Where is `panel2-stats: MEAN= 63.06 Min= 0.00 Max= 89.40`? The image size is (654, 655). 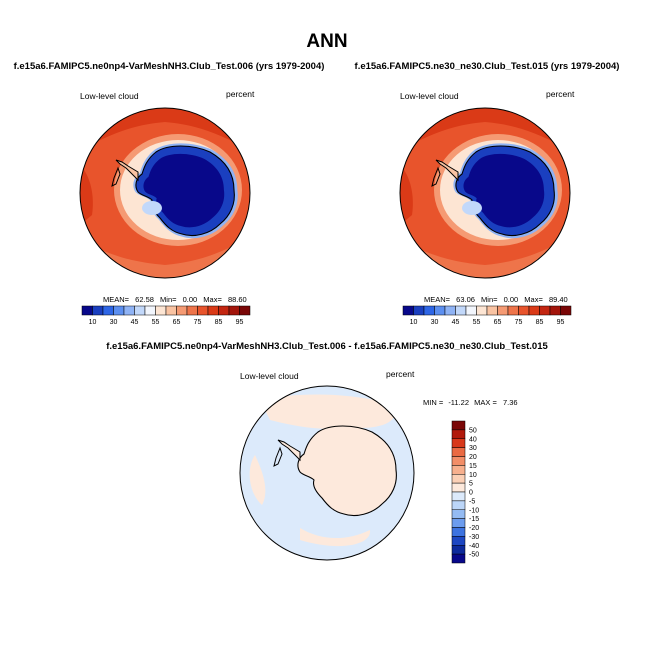
panel2-stats: MEAN= 63.06 Min= 0.00 Max= 89.40 is located at coordinates (496, 299).